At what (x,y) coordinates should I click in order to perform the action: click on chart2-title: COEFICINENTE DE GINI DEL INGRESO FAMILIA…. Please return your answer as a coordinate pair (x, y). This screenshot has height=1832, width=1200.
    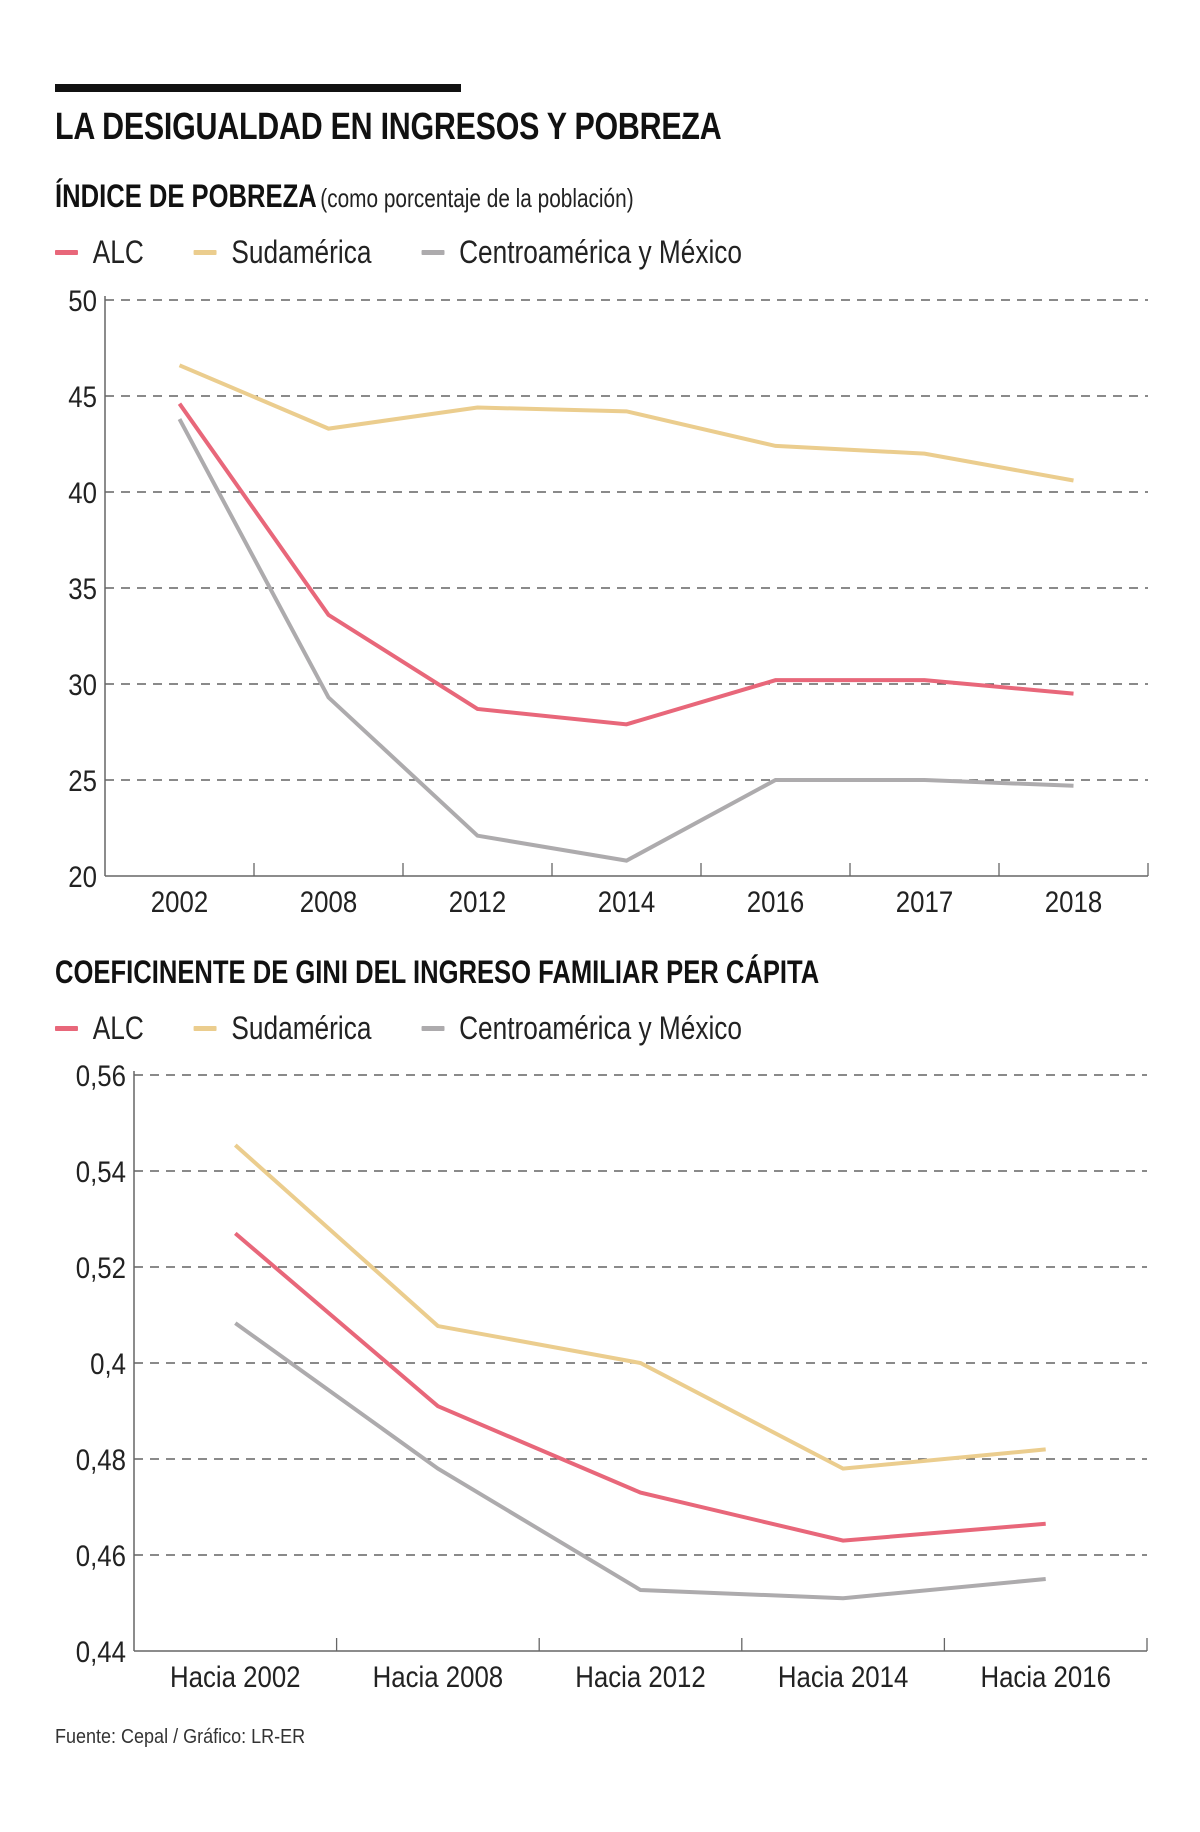
    Looking at the image, I should click on (437, 972).